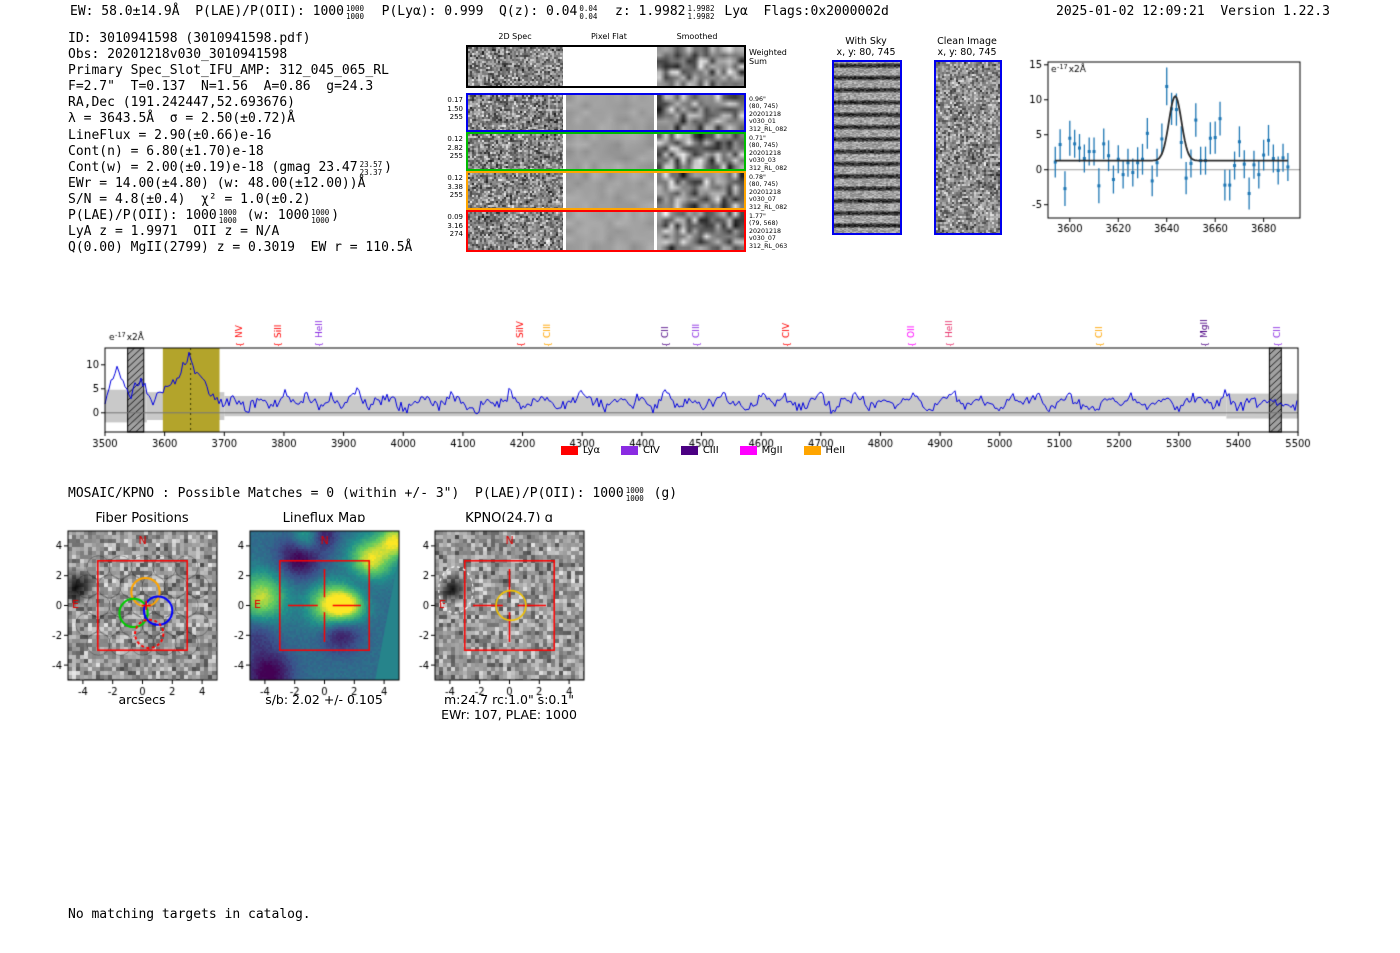 This screenshot has width=1400, height=953. What do you see at coordinates (786, 192) in the screenshot?
I see `spec2d-row-right-labels: 0.78" (80, 745) 20201218 v030_07 312_RL_082` at bounding box center [786, 192].